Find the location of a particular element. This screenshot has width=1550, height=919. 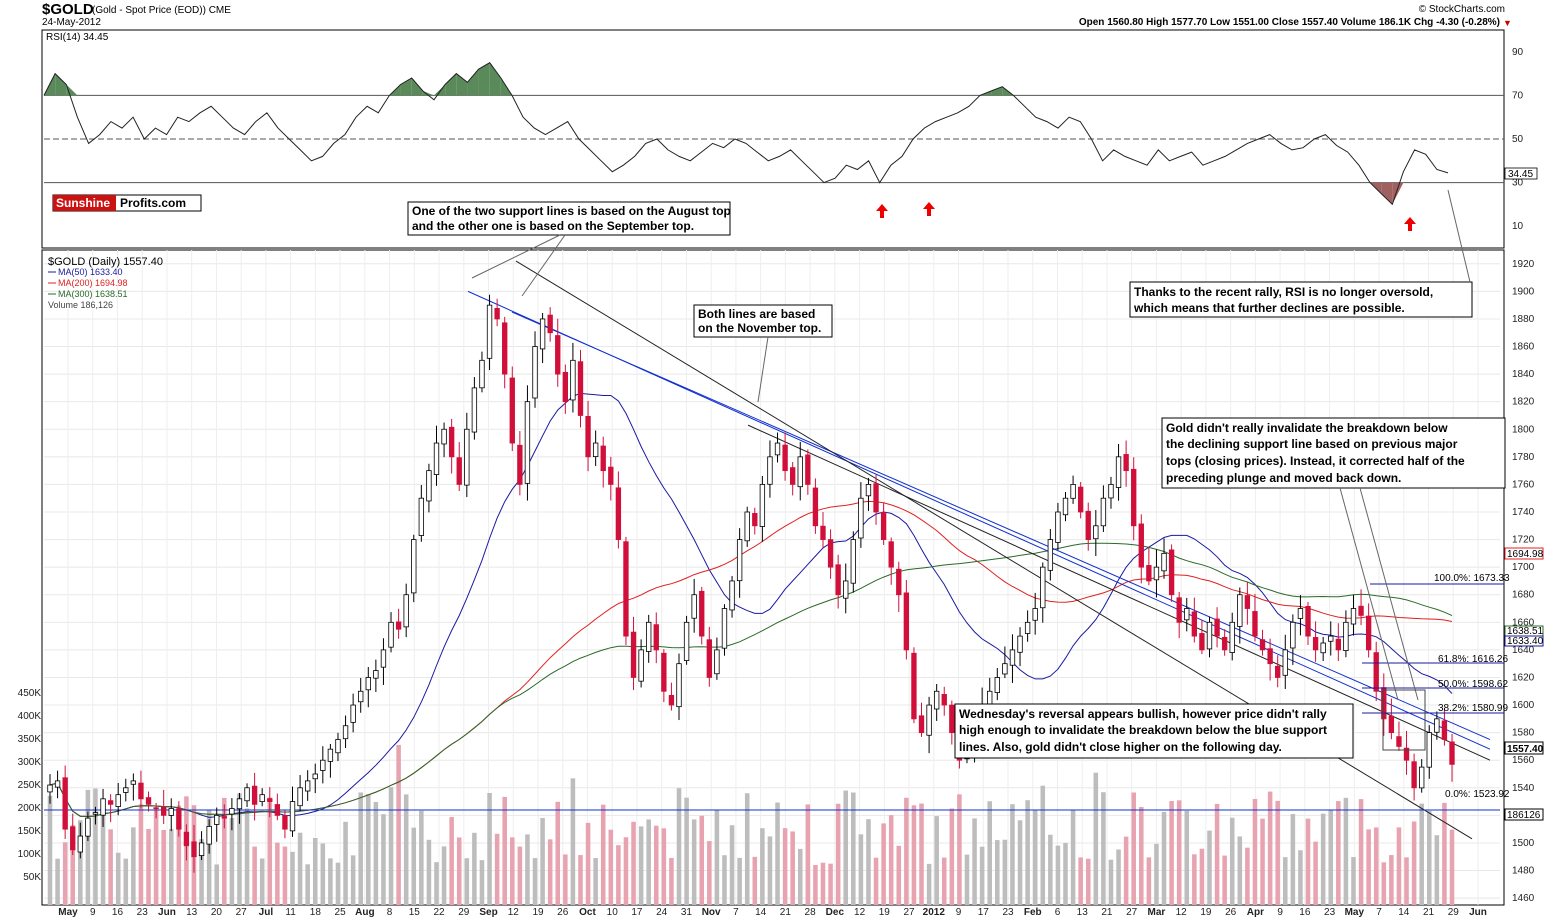

x-tick-label: 25 is located at coordinates (341, 912).